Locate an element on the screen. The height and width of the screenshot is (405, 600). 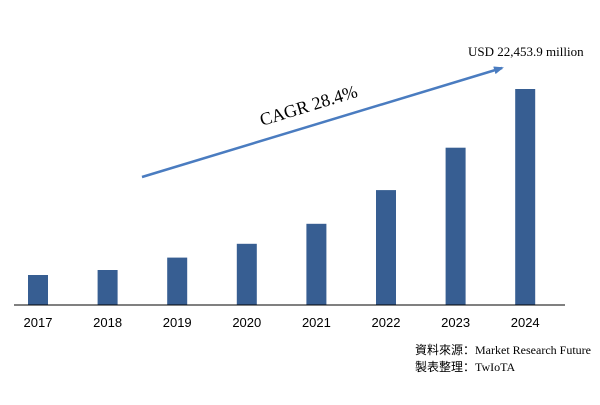
x-tick-label-2018: 2018 is located at coordinates (107, 322).